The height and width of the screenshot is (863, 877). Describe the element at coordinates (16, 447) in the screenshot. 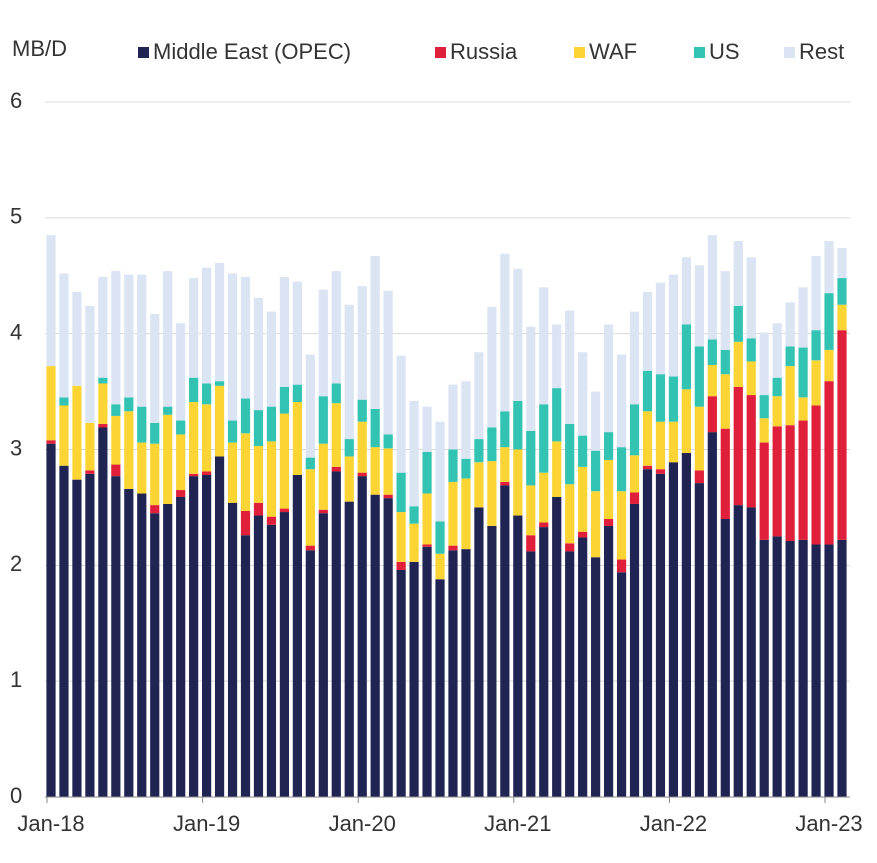

I see `y-tick-label: 3` at that location.